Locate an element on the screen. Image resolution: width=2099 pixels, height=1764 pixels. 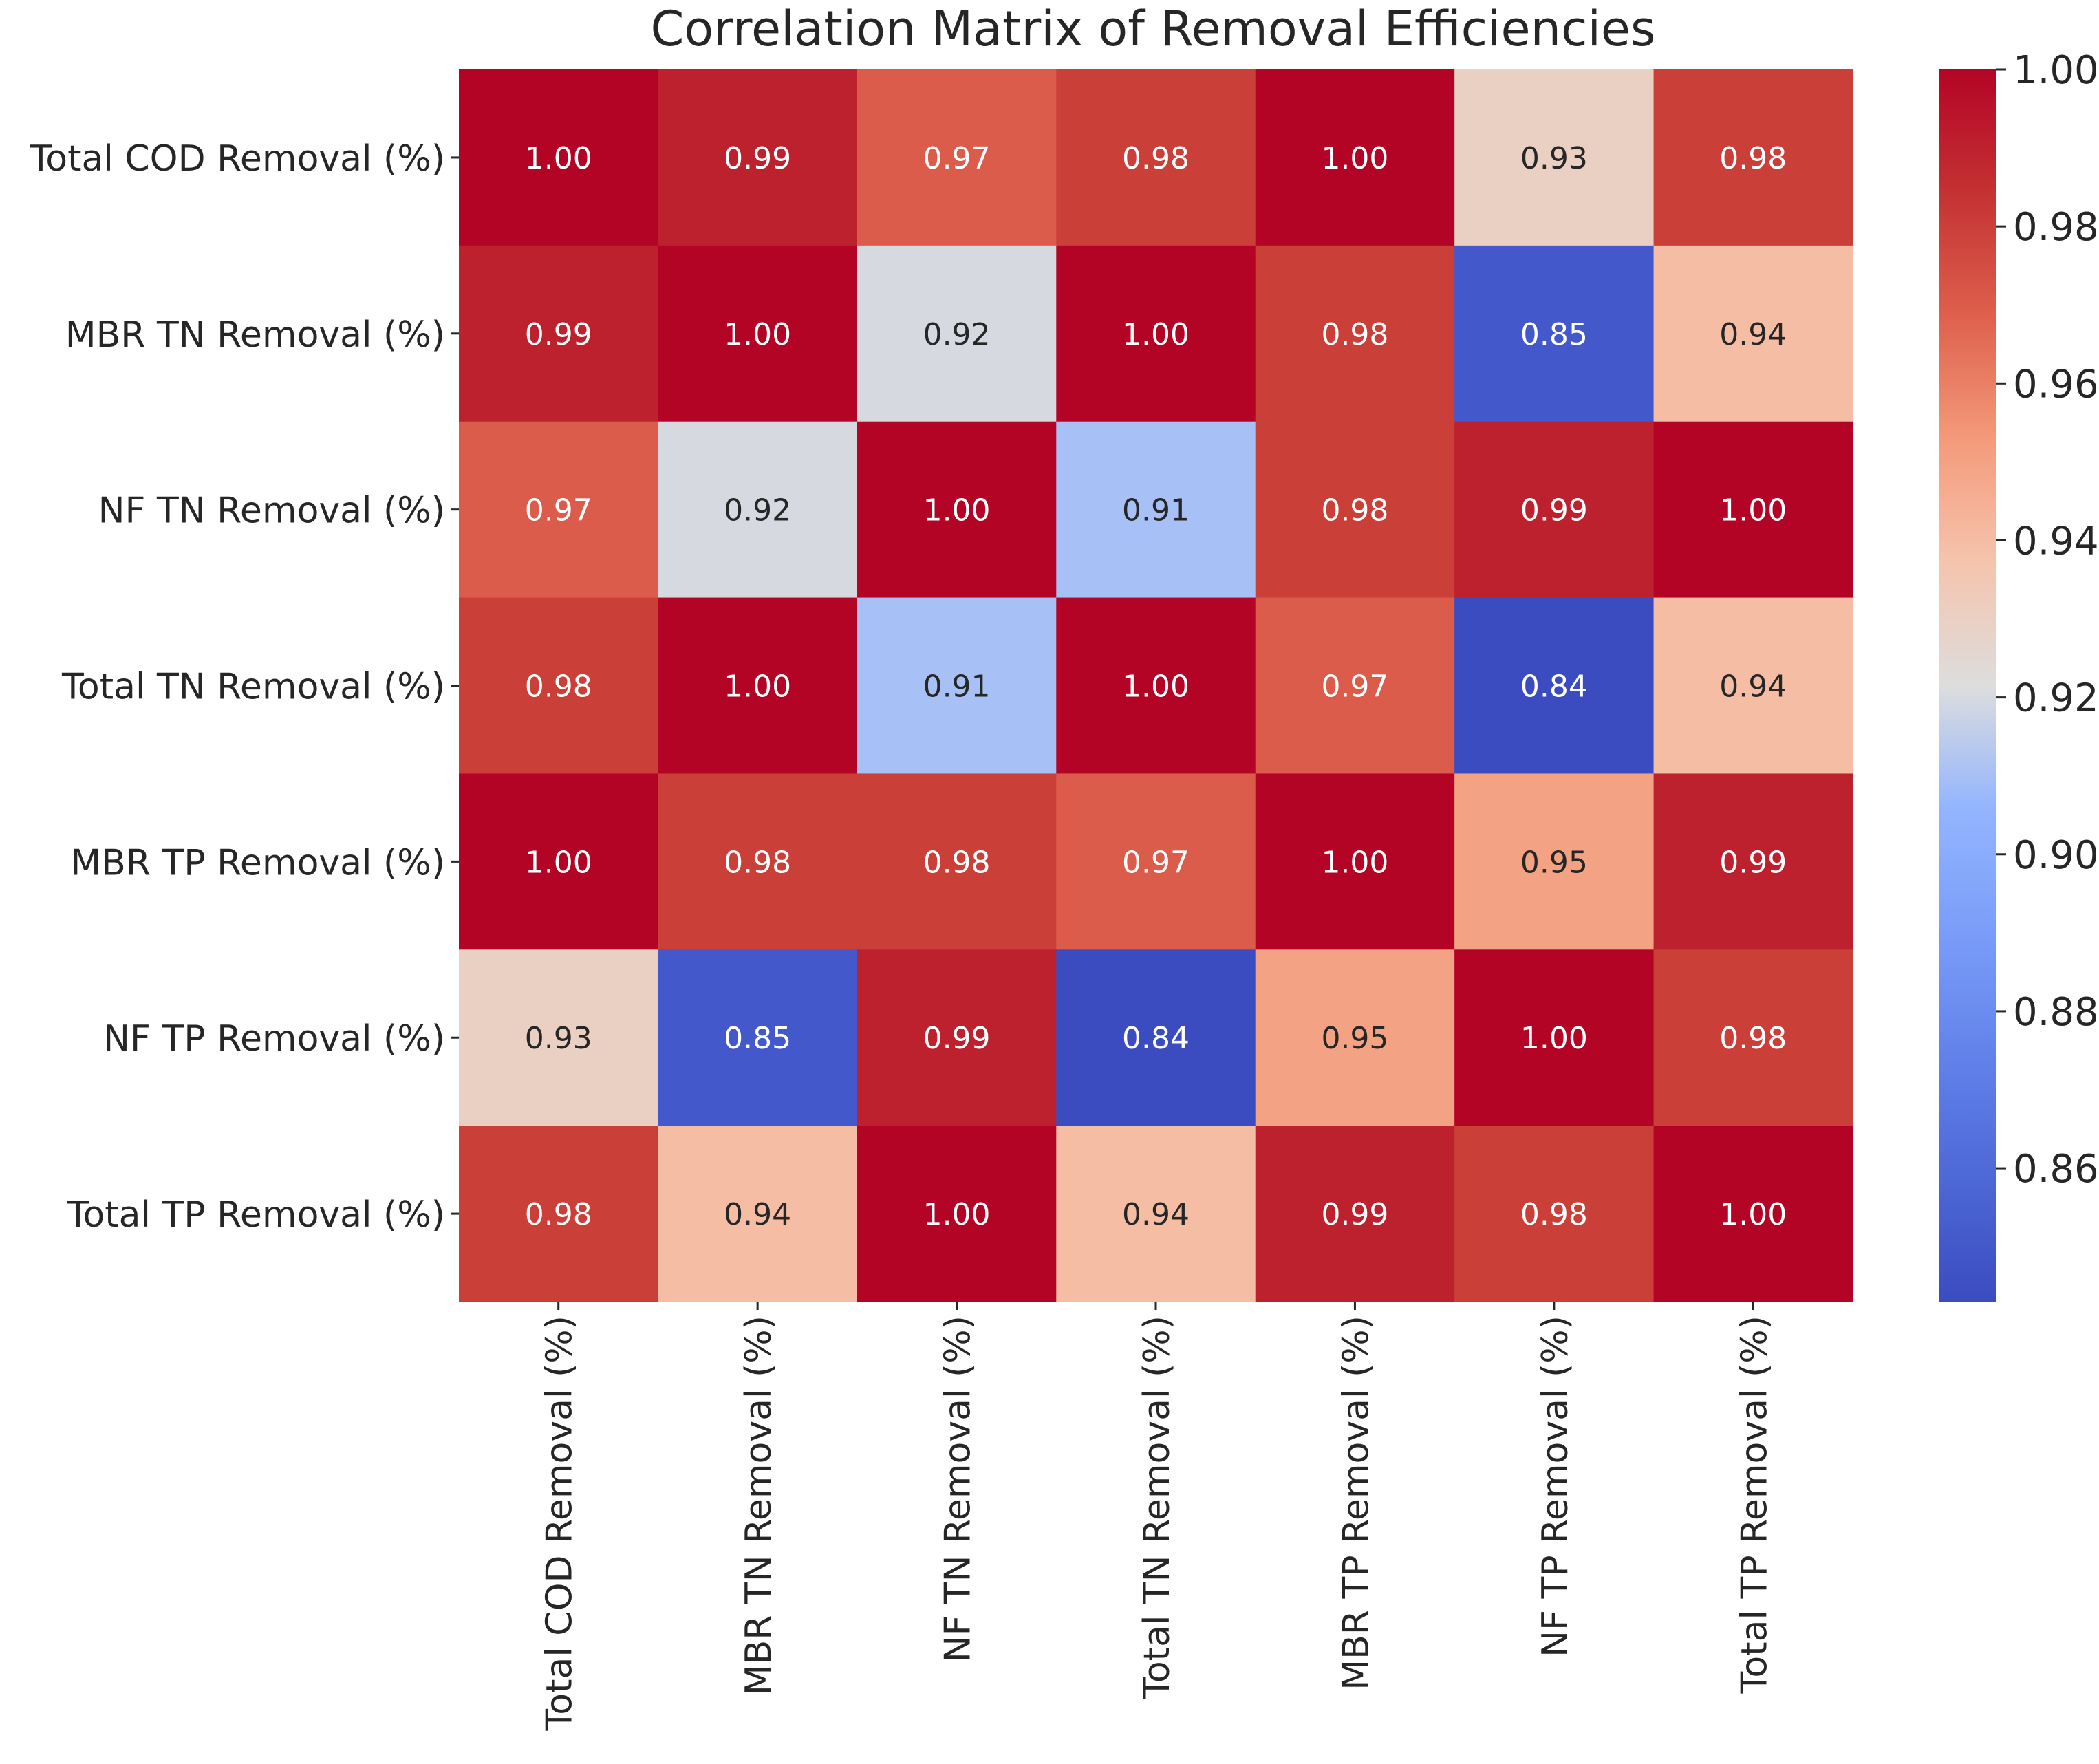
colorbar-tick-label: 0.96 is located at coordinates (2056, 384).